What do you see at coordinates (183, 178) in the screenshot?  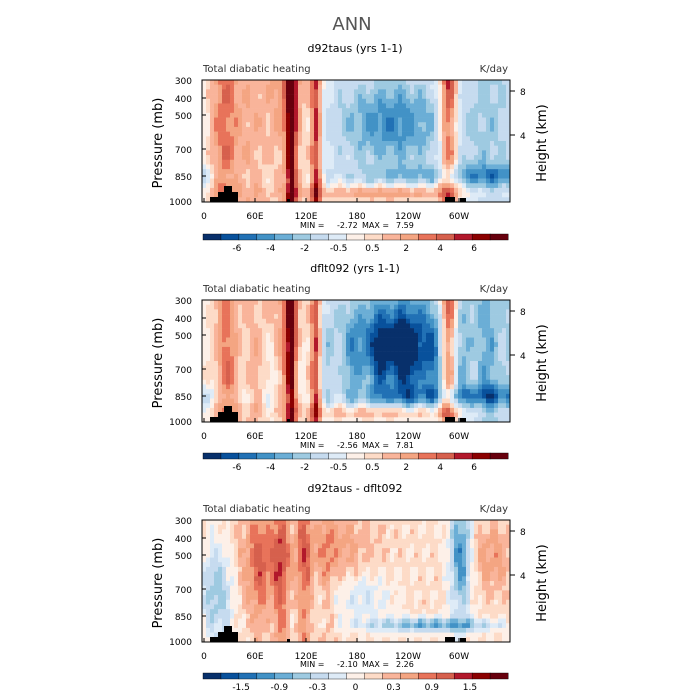 I see `y-tick-label: 850` at bounding box center [183, 178].